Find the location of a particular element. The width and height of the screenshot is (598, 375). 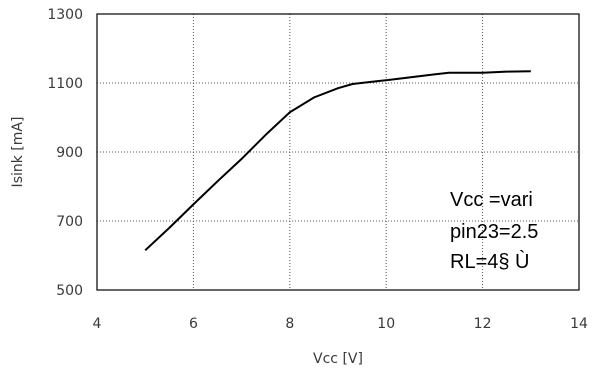

annotation-vcc: Vcc =vari is located at coordinates (491, 200).